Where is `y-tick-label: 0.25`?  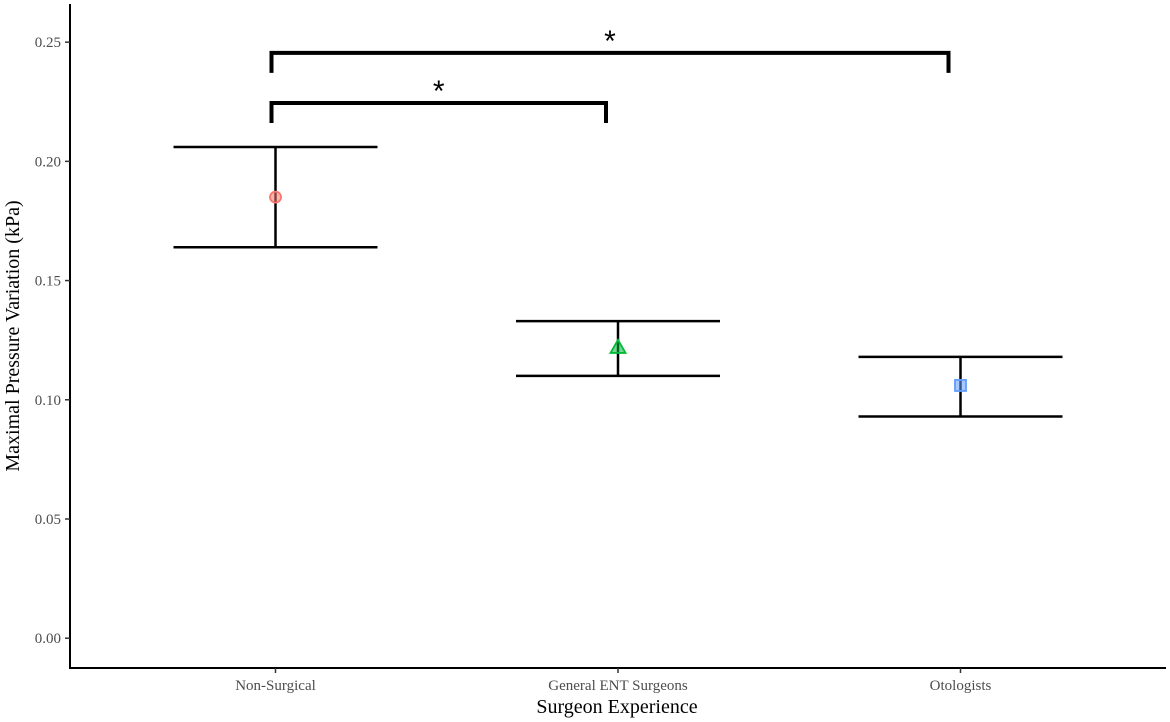
y-tick-label: 0.25 is located at coordinates (48, 43).